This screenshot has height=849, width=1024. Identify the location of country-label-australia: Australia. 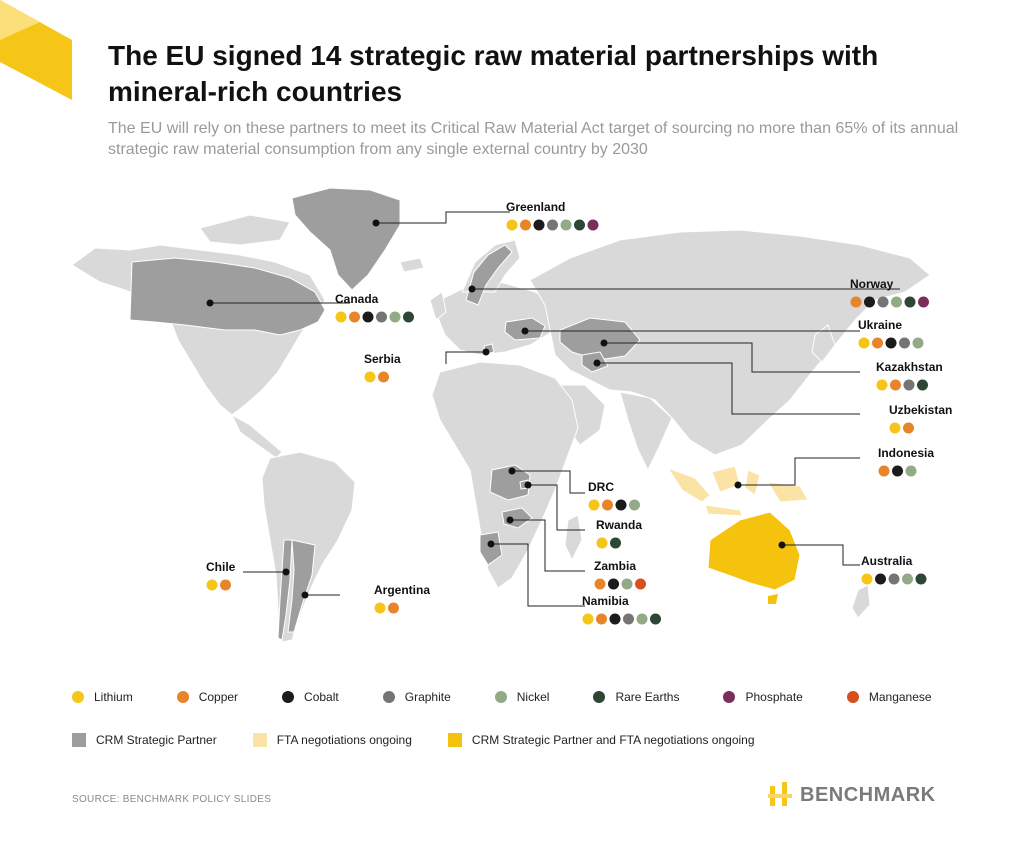
(887, 561).